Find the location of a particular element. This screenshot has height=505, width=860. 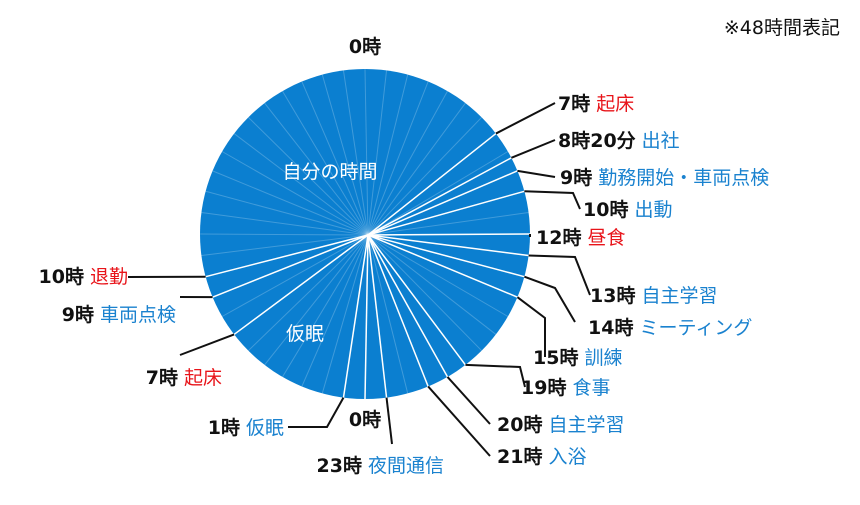

event-label: 20時 自主学習 is located at coordinates (560, 425).